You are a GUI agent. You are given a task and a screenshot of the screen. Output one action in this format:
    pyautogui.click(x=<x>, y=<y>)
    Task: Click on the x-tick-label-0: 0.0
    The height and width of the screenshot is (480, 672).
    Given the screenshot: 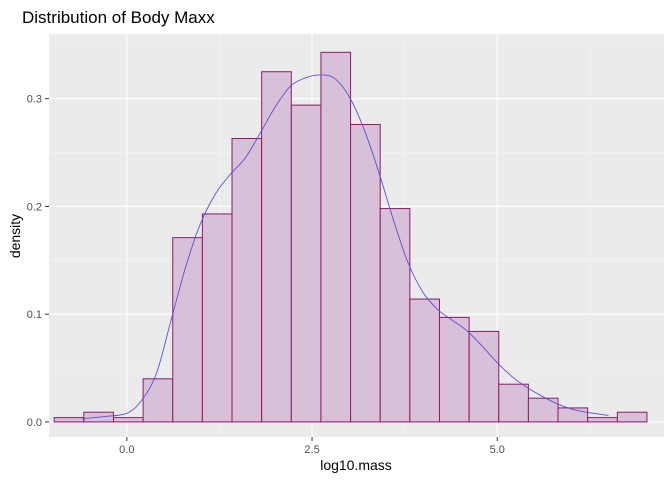 What is the action you would take?
    pyautogui.click(x=126, y=450)
    